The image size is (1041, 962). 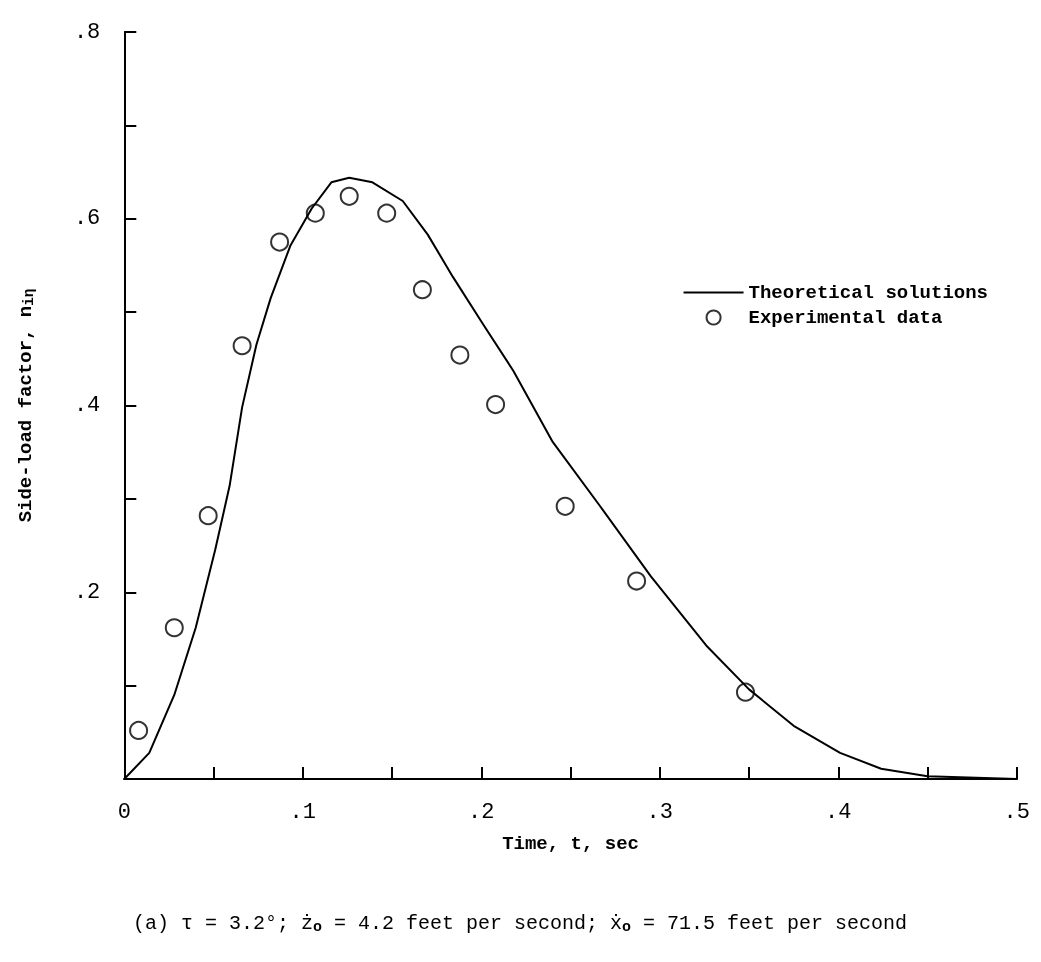 What do you see at coordinates (659, 812) in the screenshot?
I see `x-tick-label: .3` at bounding box center [659, 812].